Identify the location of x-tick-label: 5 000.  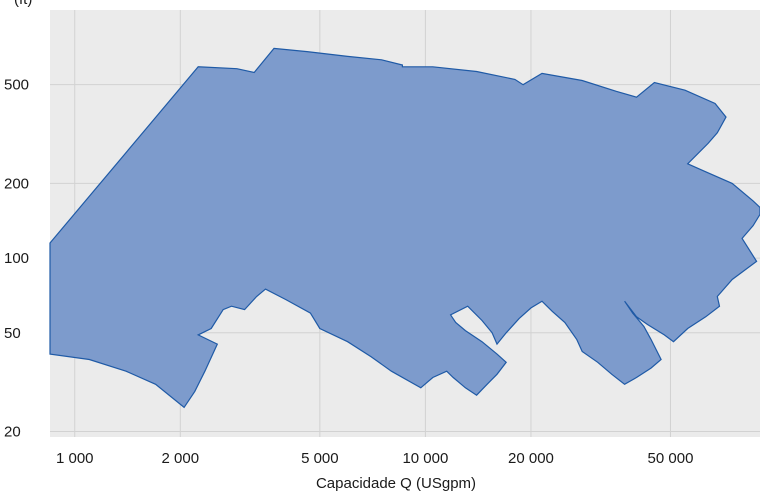
(320, 458).